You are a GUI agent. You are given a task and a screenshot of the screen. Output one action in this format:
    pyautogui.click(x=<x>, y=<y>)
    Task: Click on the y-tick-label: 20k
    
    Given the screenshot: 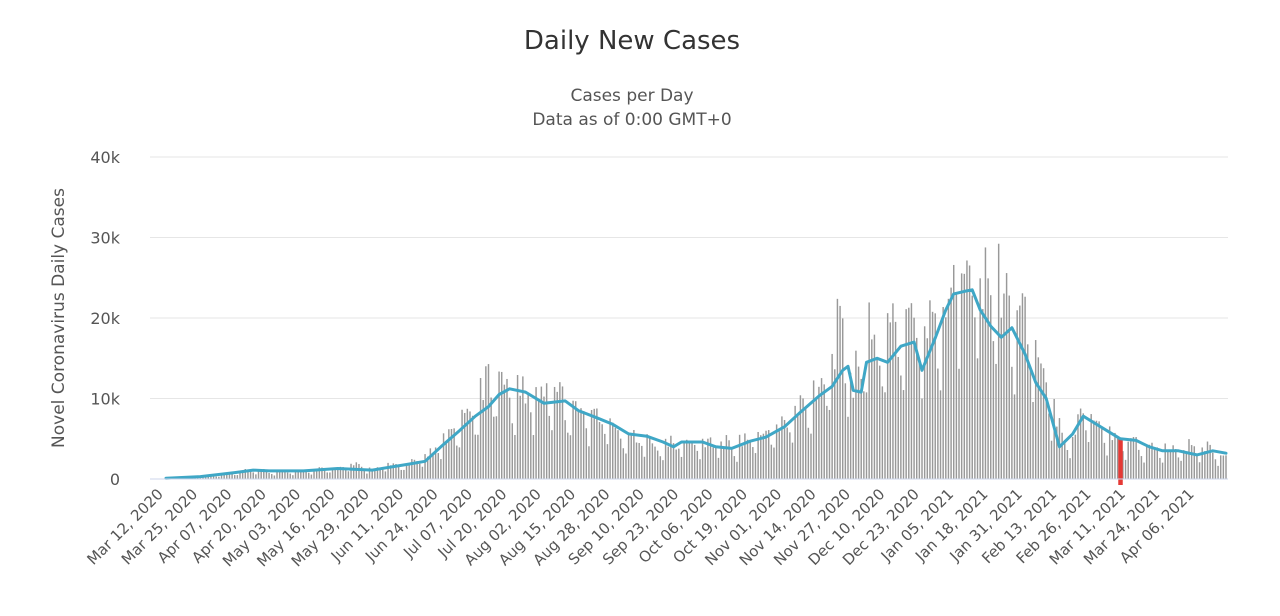 What is the action you would take?
    pyautogui.click(x=105, y=318)
    